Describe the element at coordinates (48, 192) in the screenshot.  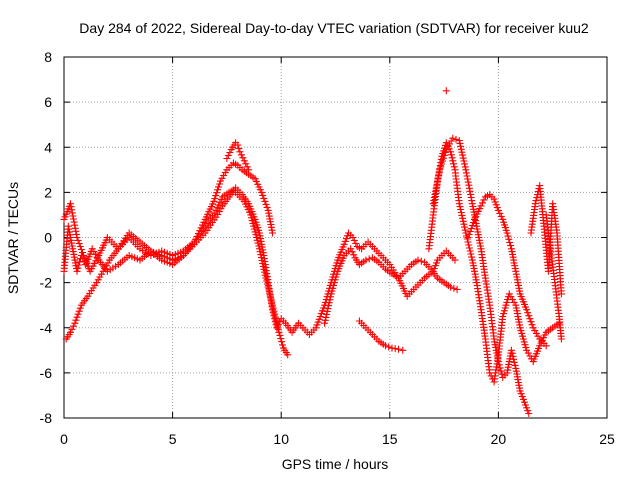
I see `y-tick-label: 2` at that location.